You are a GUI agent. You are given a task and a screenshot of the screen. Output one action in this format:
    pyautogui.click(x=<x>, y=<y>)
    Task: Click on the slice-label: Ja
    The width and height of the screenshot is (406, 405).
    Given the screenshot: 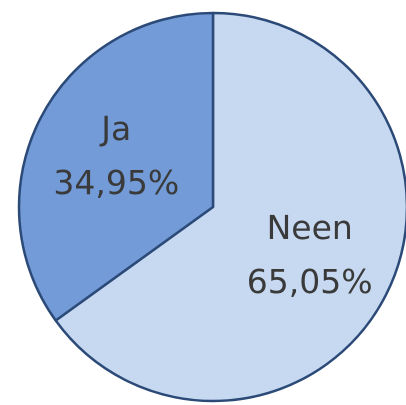 What is the action you would take?
    pyautogui.click(x=115, y=128)
    